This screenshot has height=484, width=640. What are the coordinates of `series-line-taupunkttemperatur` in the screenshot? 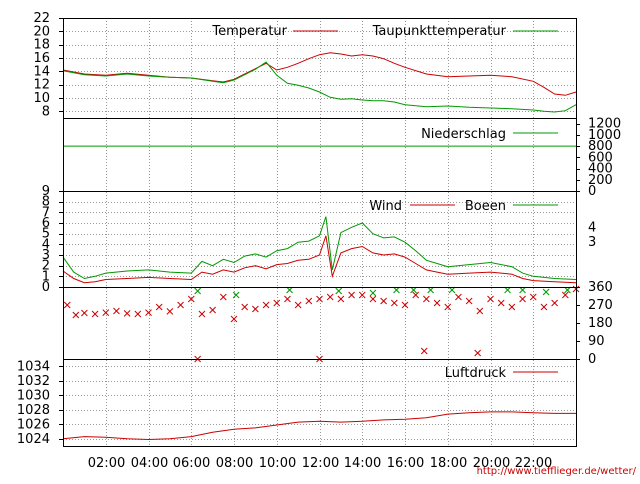 It's located at (319, 87).